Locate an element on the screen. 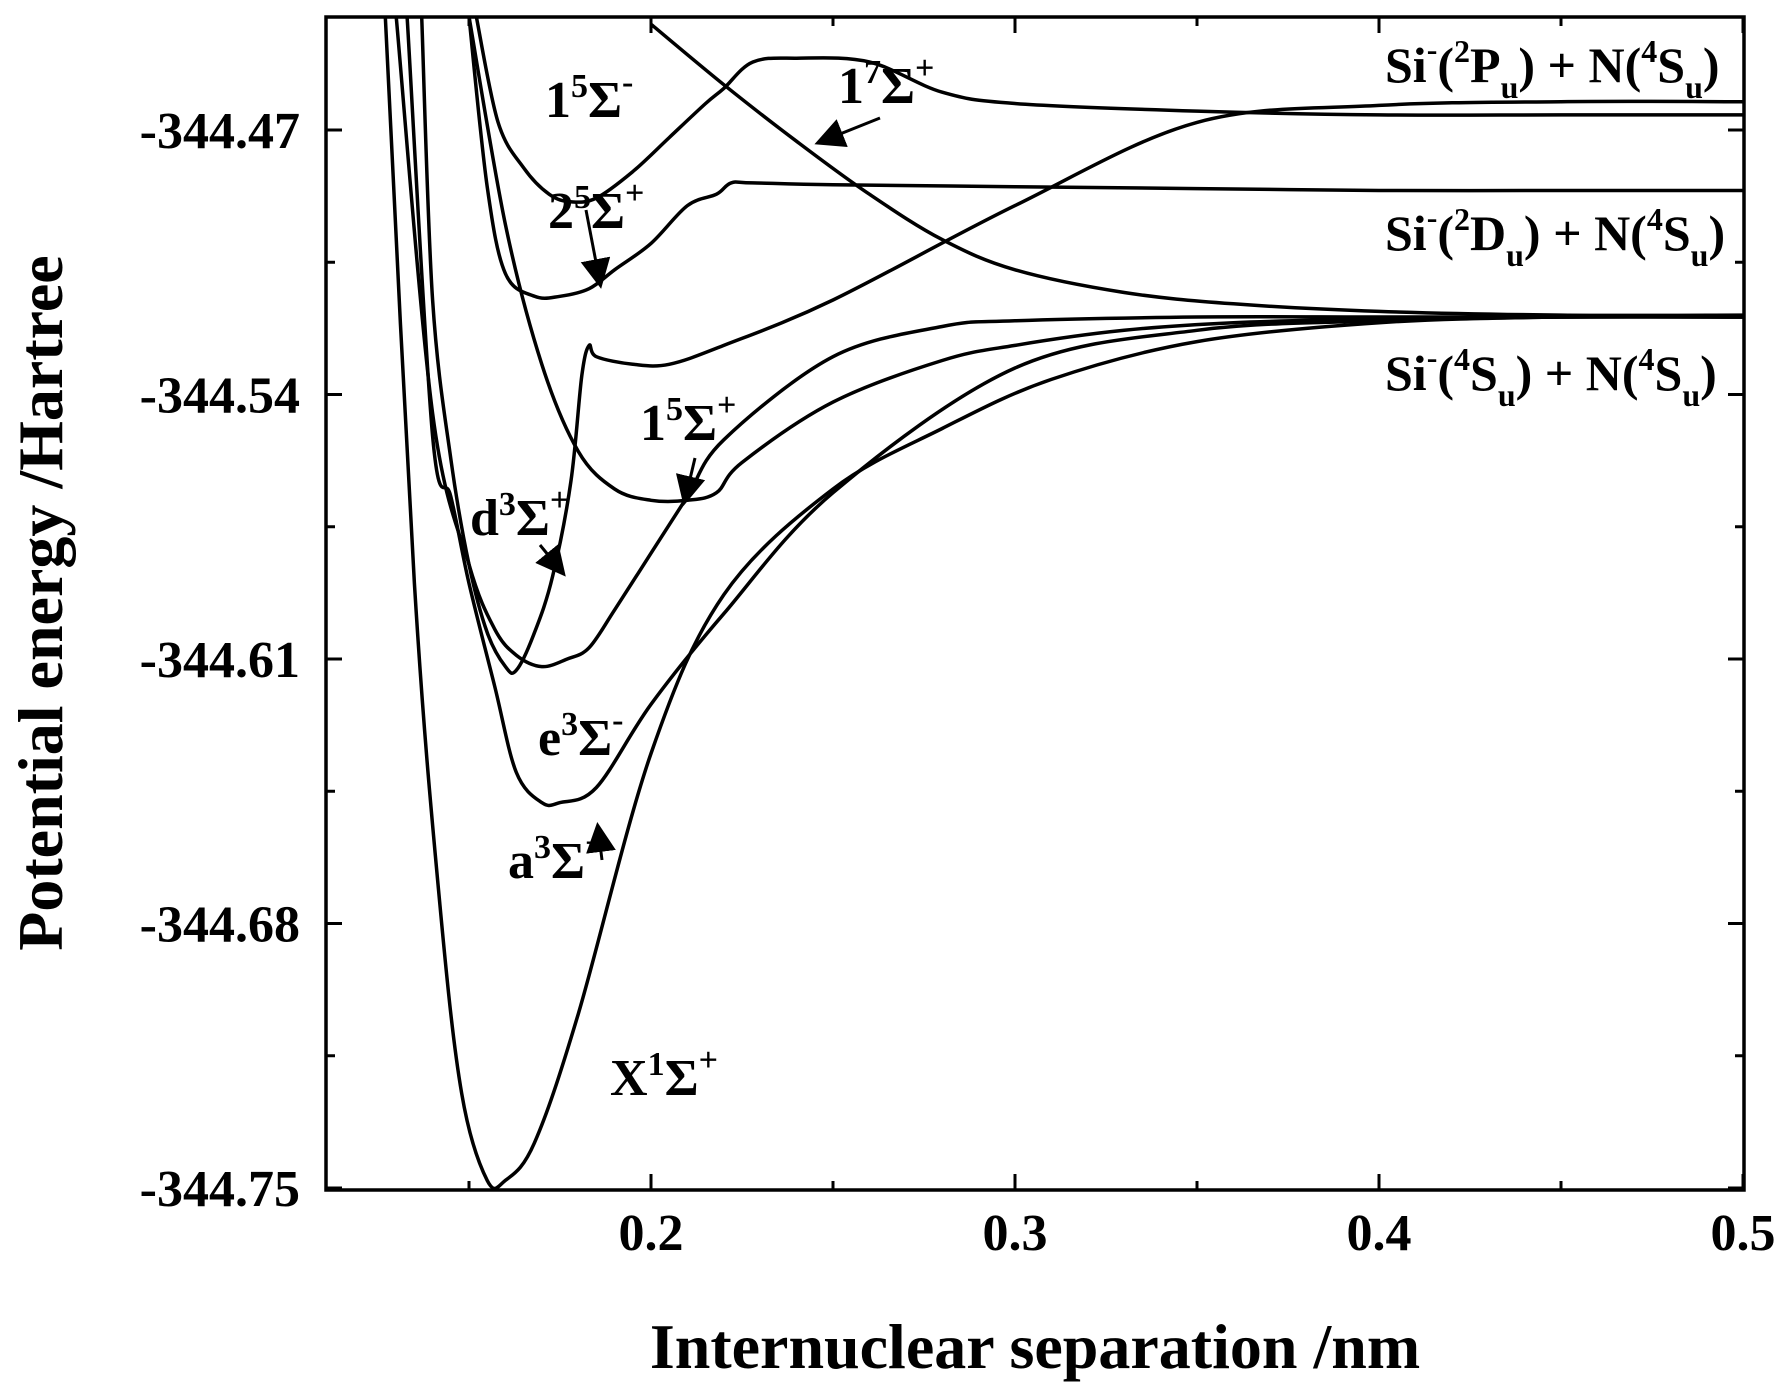 This screenshot has width=1790, height=1388. y-tick-label: -344.47 is located at coordinates (220, 131).